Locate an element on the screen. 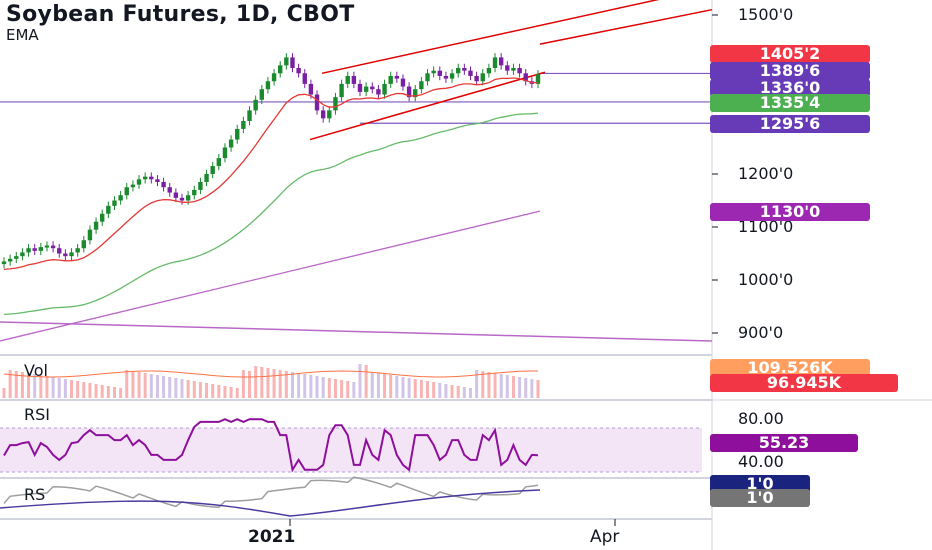 The width and height of the screenshot is (932, 550). rs-line is located at coordinates (271, 492).